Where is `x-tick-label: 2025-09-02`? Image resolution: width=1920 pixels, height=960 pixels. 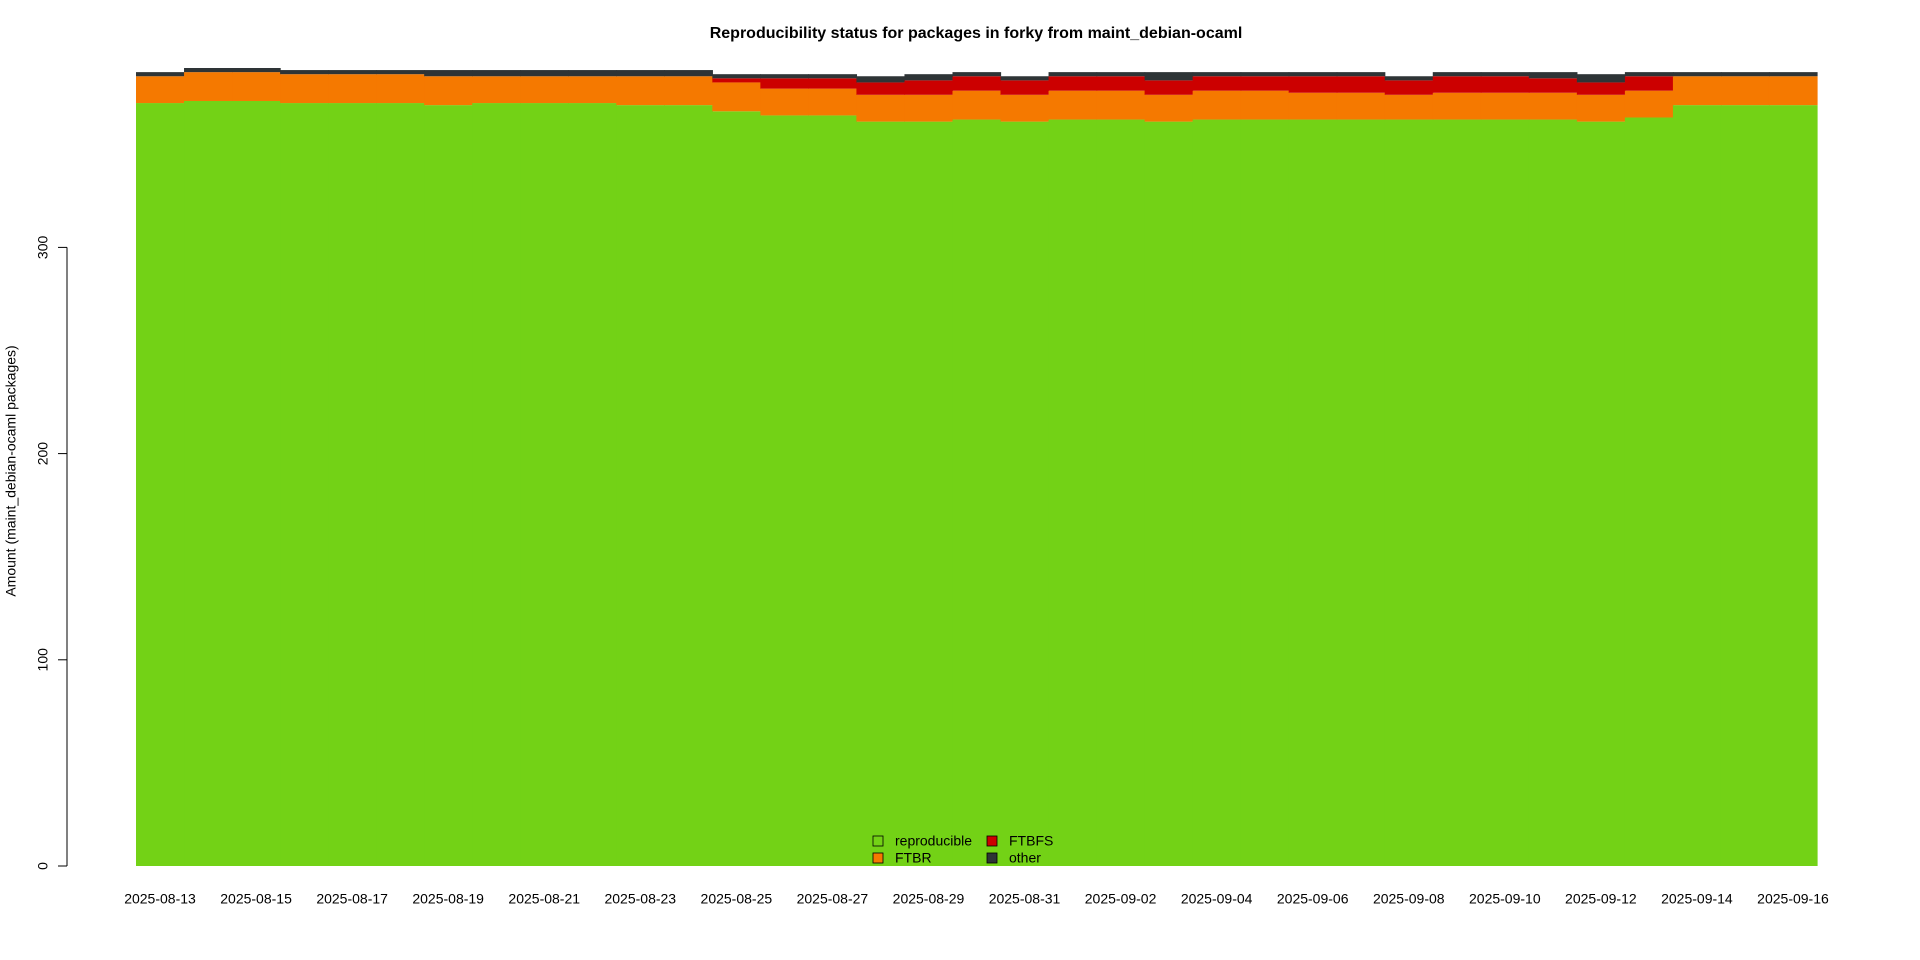 x-tick-label: 2025-09-02 is located at coordinates (1121, 899).